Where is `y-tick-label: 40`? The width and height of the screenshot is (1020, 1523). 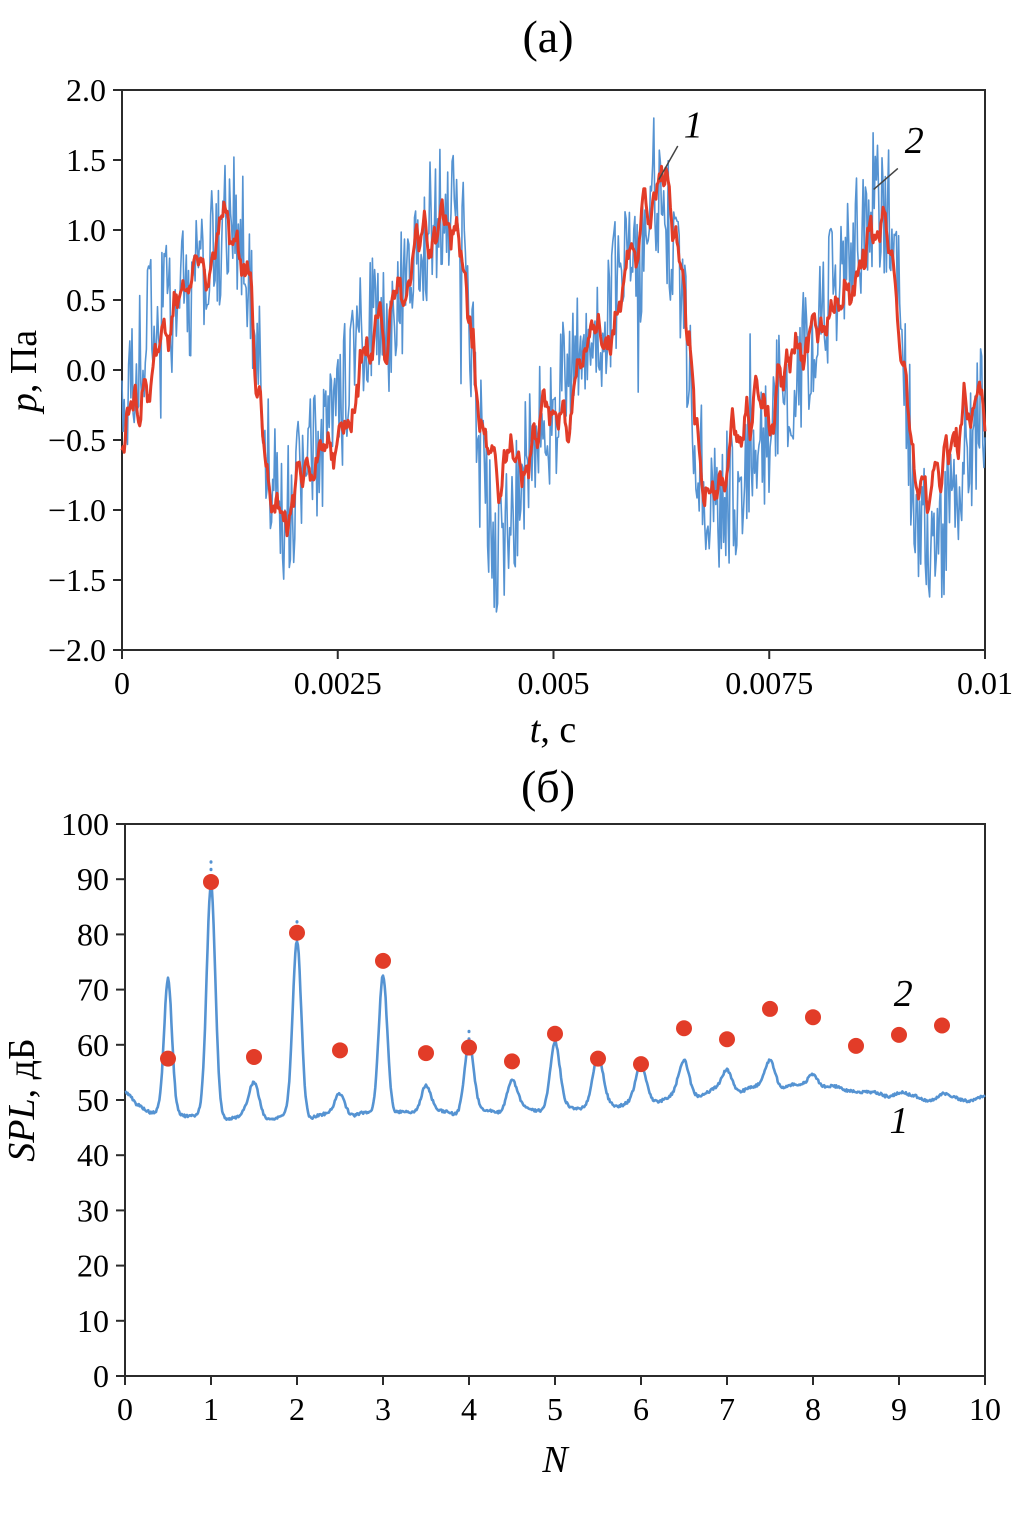 y-tick-label: 40 is located at coordinates (93, 1155).